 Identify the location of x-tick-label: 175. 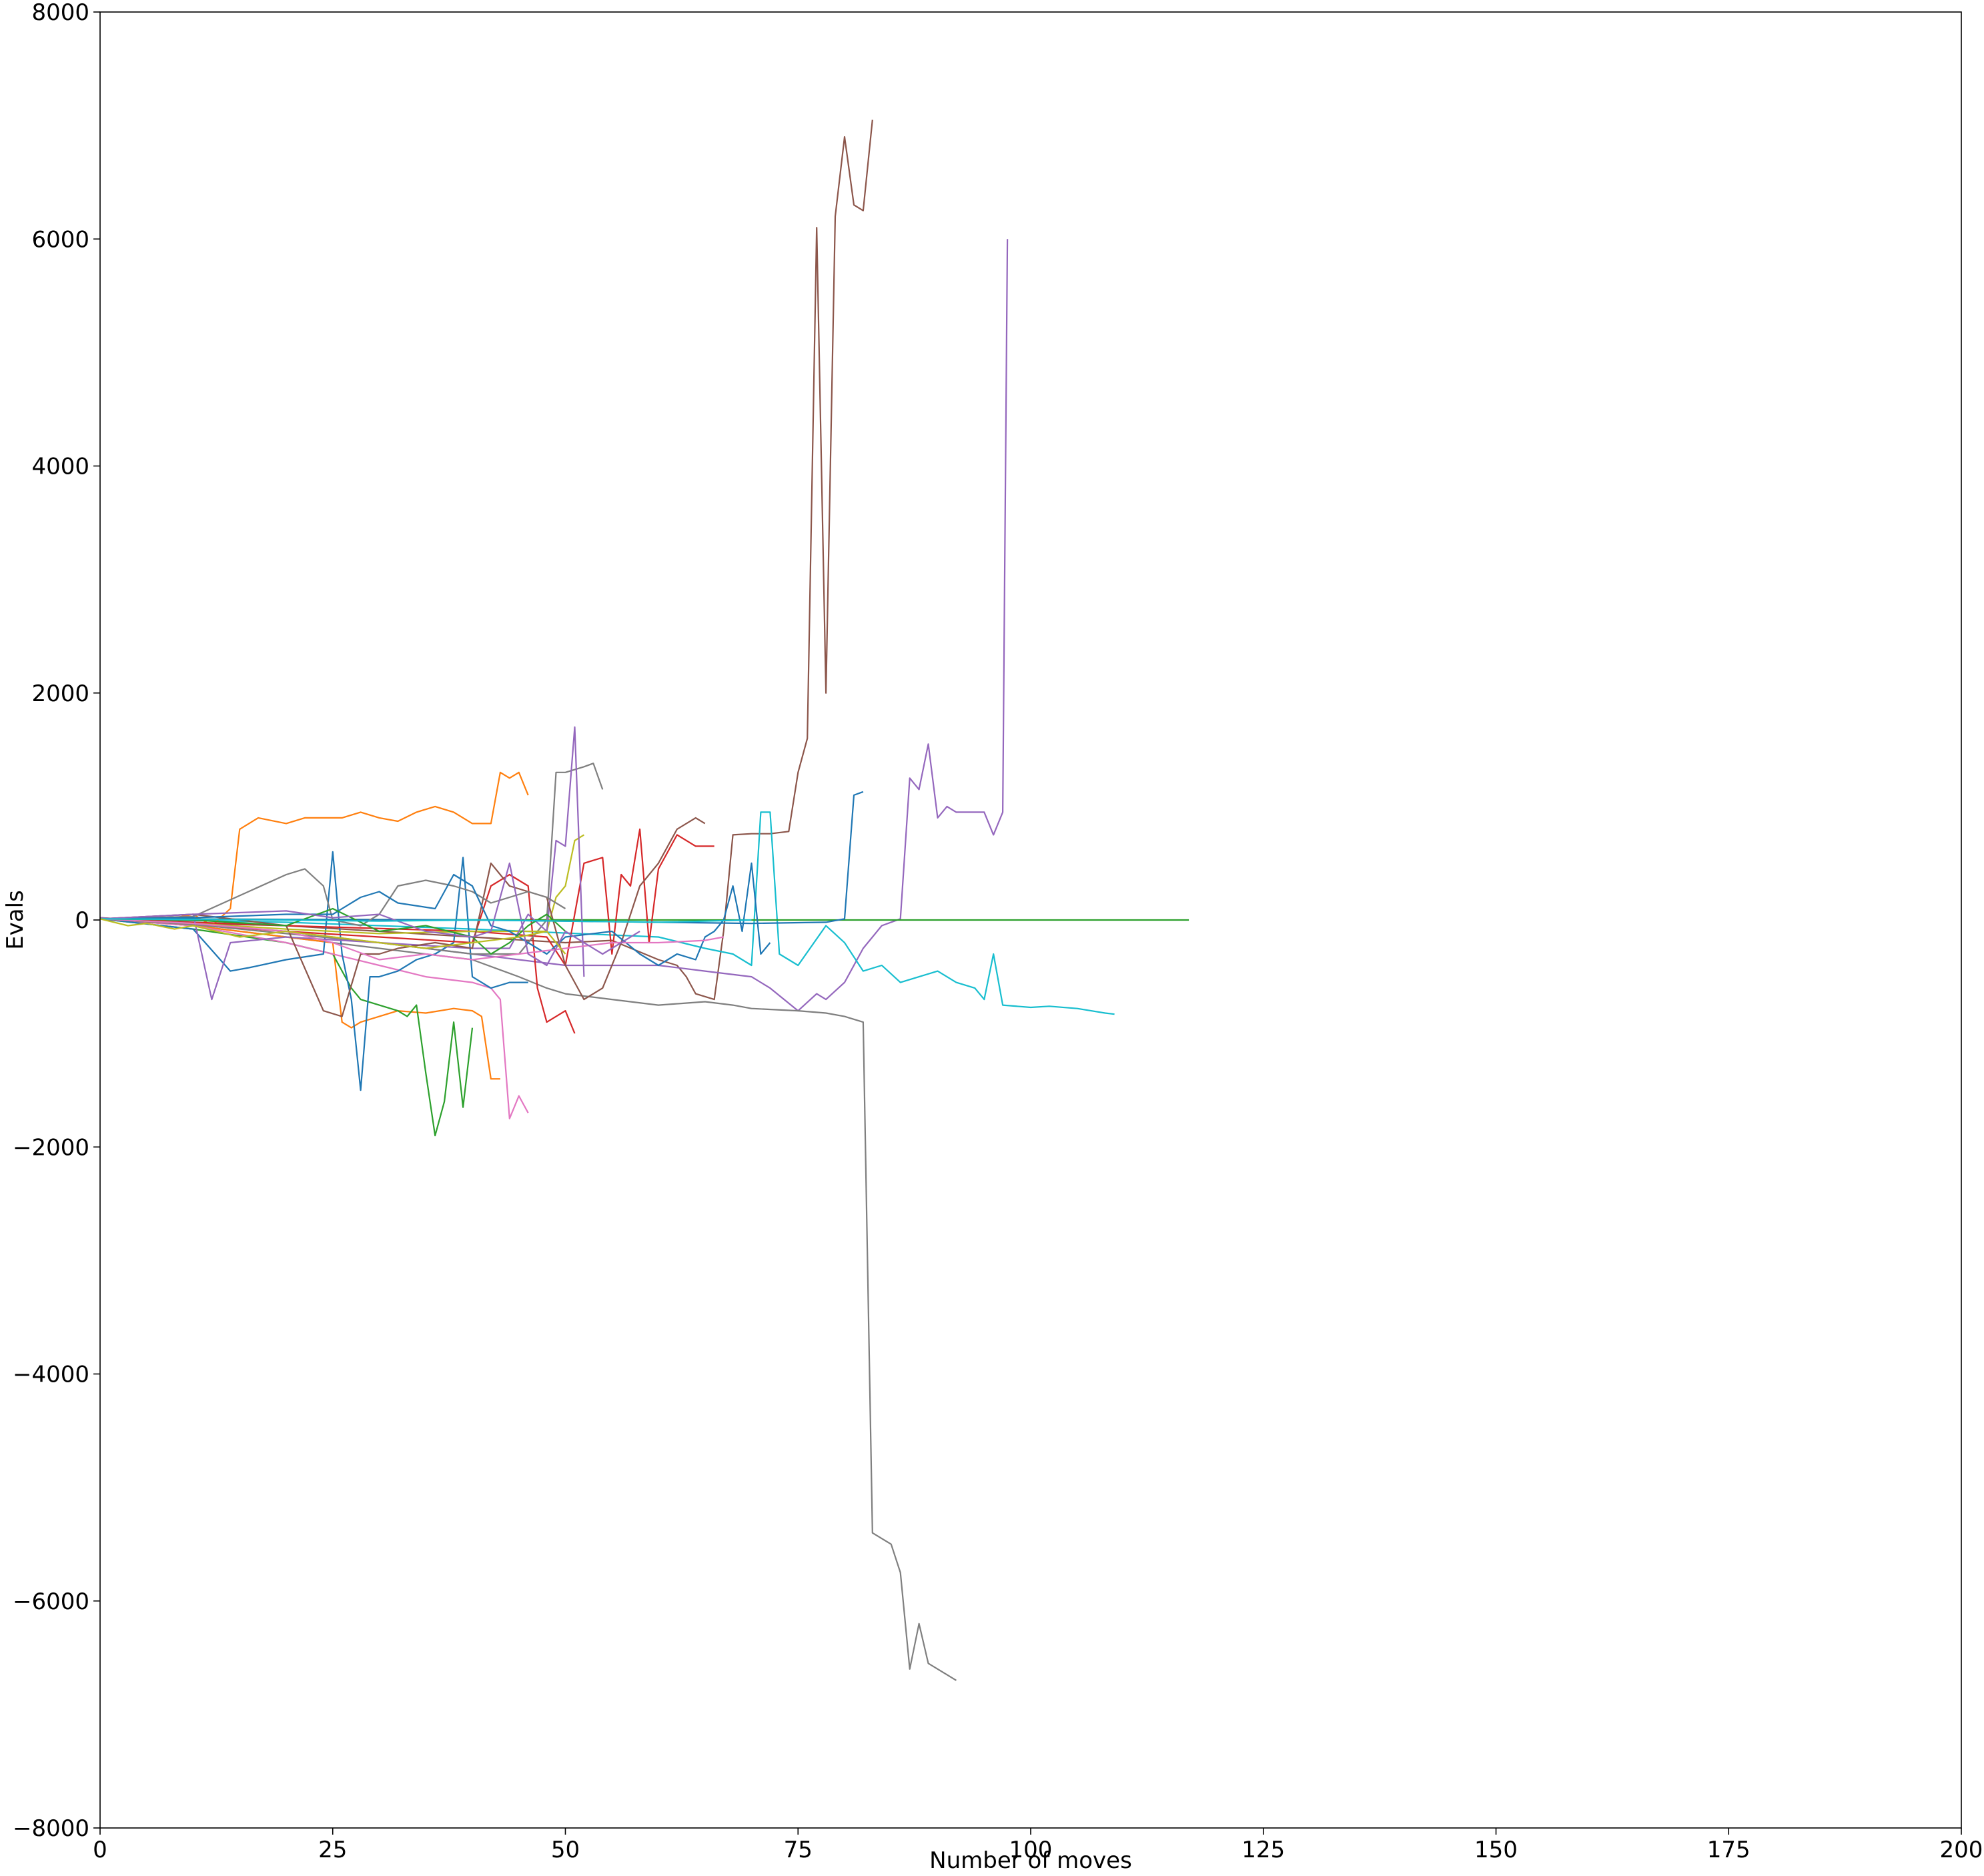
(1729, 1850).